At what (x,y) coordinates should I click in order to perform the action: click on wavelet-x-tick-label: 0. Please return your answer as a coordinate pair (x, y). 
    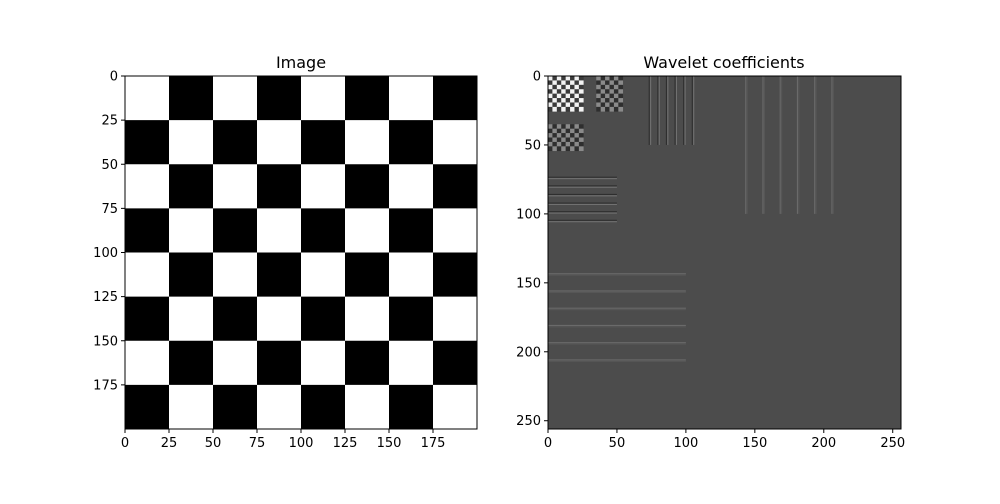
    Looking at the image, I should click on (548, 443).